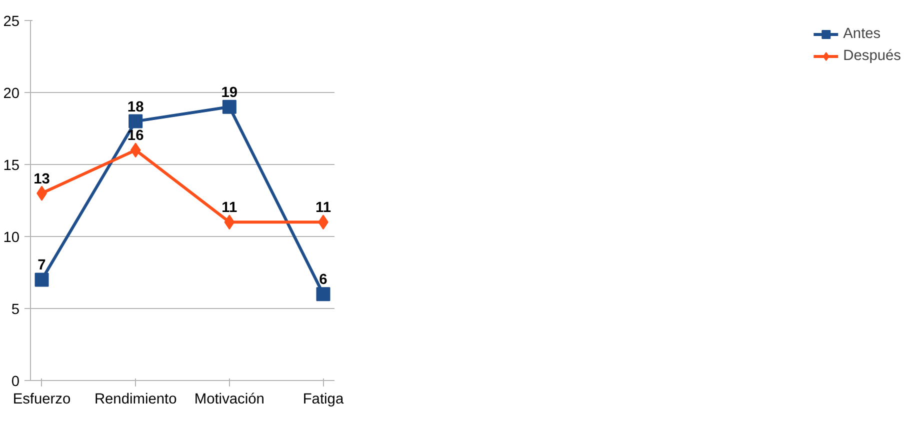 Image resolution: width=917 pixels, height=421 pixels. What do you see at coordinates (229, 400) in the screenshot?
I see `x-tick-label: Motivación` at bounding box center [229, 400].